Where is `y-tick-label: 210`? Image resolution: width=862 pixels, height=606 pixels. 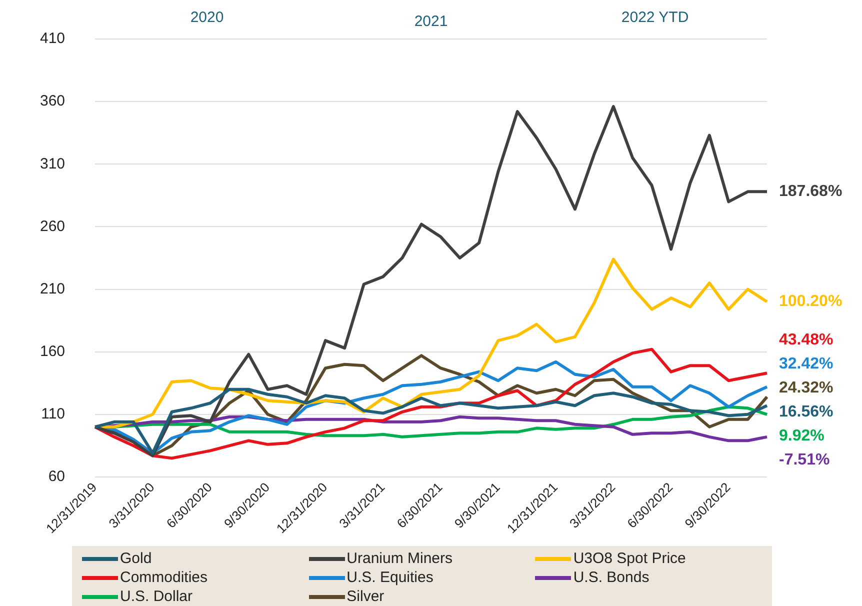 y-tick-label: 210 is located at coordinates (53, 289).